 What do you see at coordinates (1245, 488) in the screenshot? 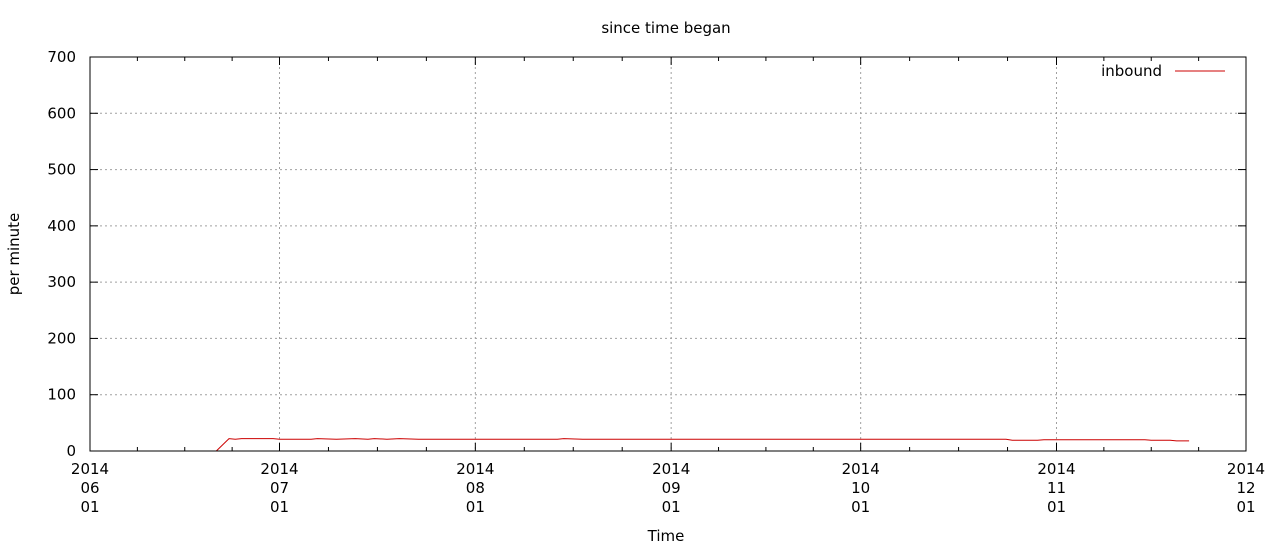
I see `x-tick-label: 12` at bounding box center [1245, 488].